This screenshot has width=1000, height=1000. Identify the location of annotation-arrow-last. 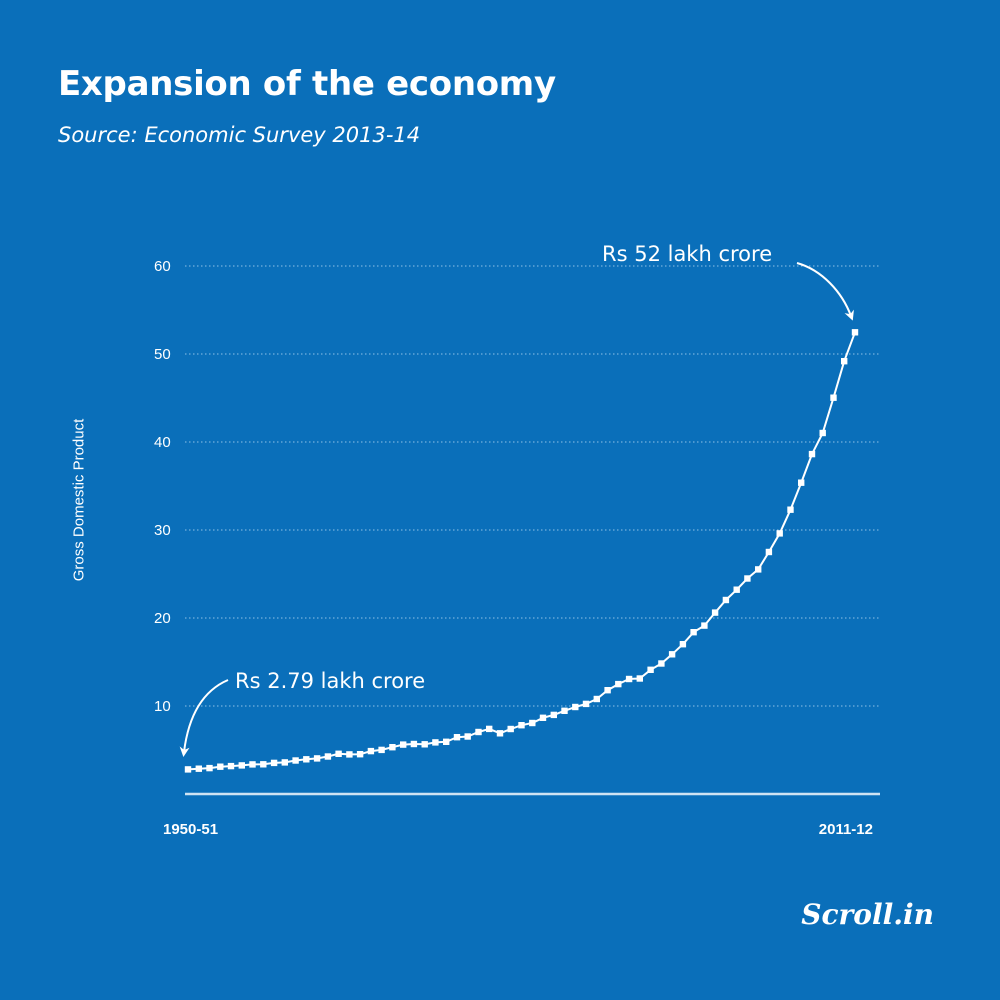
(825, 291).